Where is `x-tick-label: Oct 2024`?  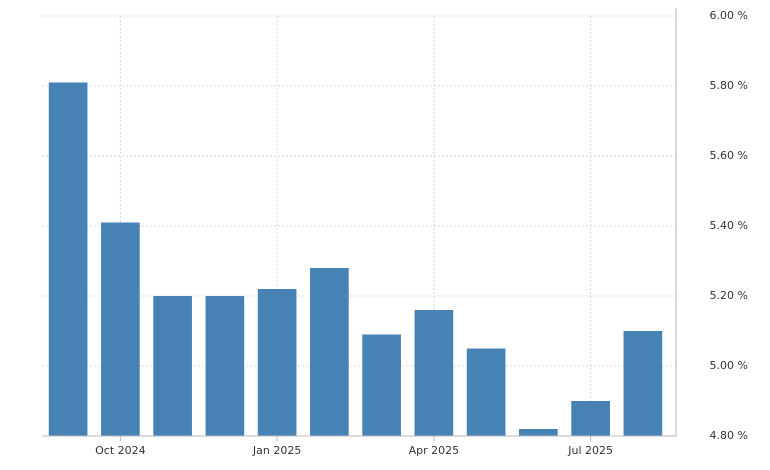 x-tick-label: Oct 2024 is located at coordinates (120, 450).